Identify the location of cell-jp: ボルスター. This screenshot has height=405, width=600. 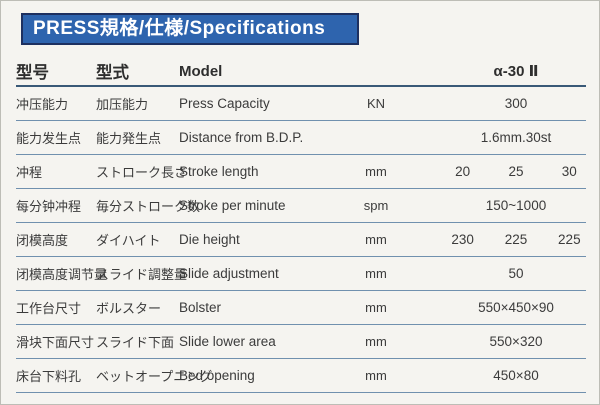
(129, 308).